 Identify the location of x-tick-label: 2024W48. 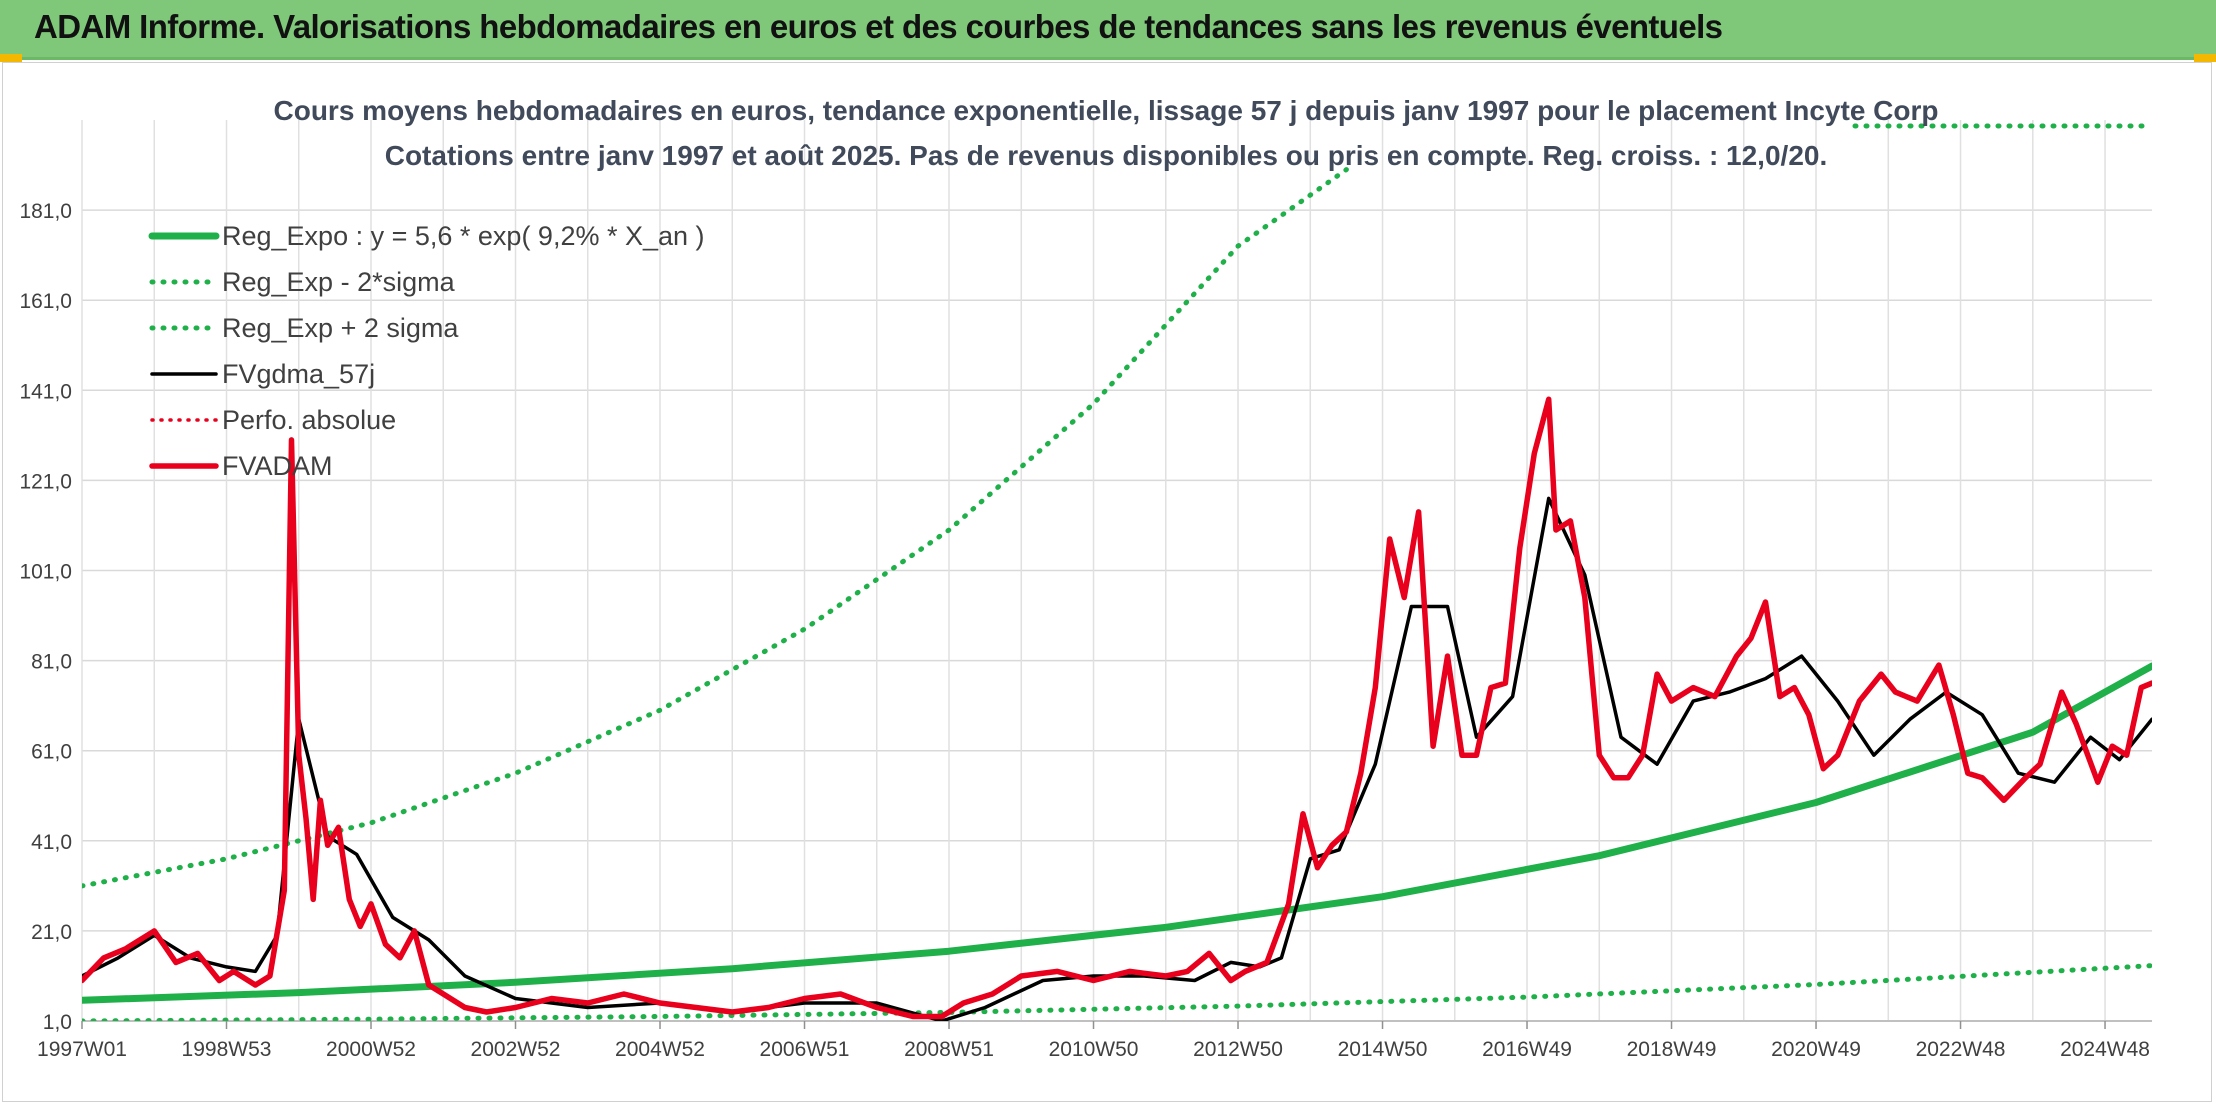
(2105, 1049).